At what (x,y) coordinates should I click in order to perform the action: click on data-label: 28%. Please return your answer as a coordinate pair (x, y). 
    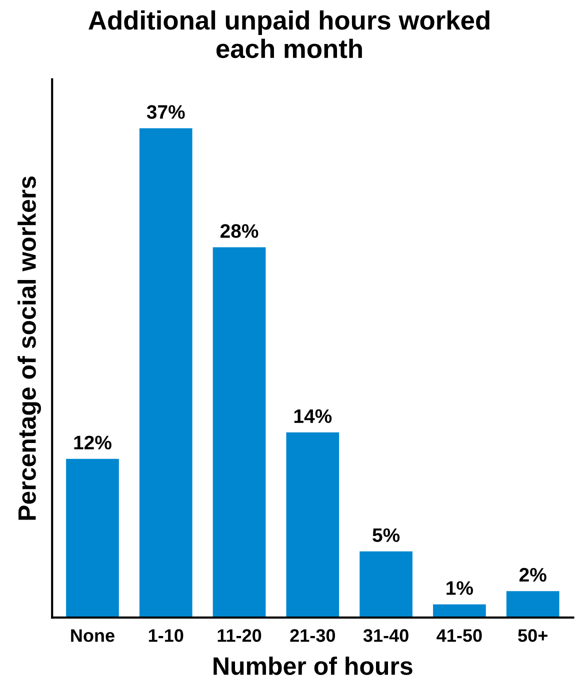
    Looking at the image, I should click on (239, 231).